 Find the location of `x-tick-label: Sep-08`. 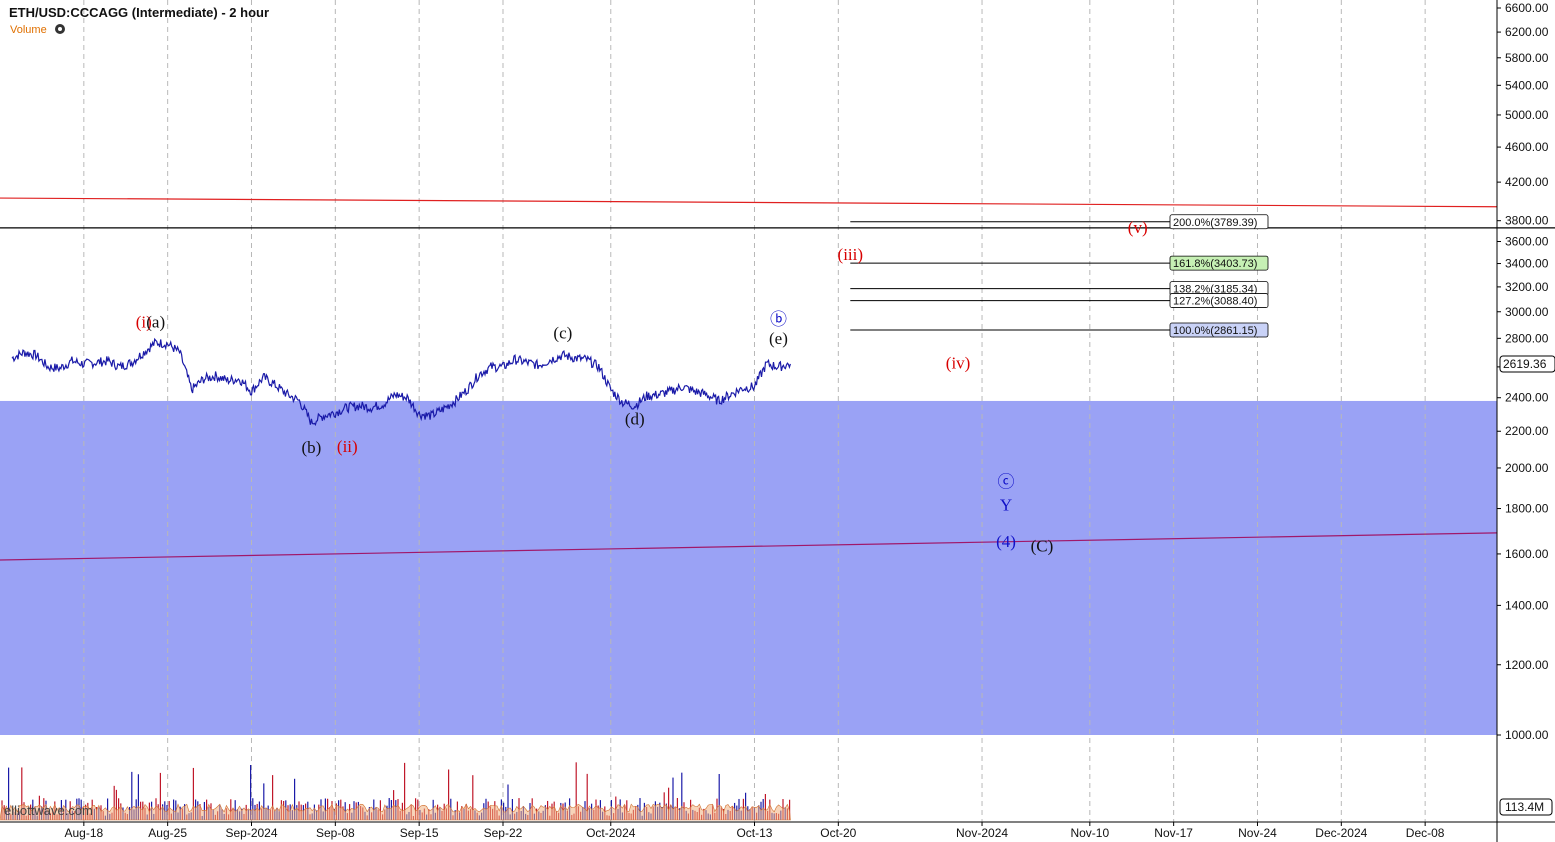

x-tick-label: Sep-08 is located at coordinates (335, 833).